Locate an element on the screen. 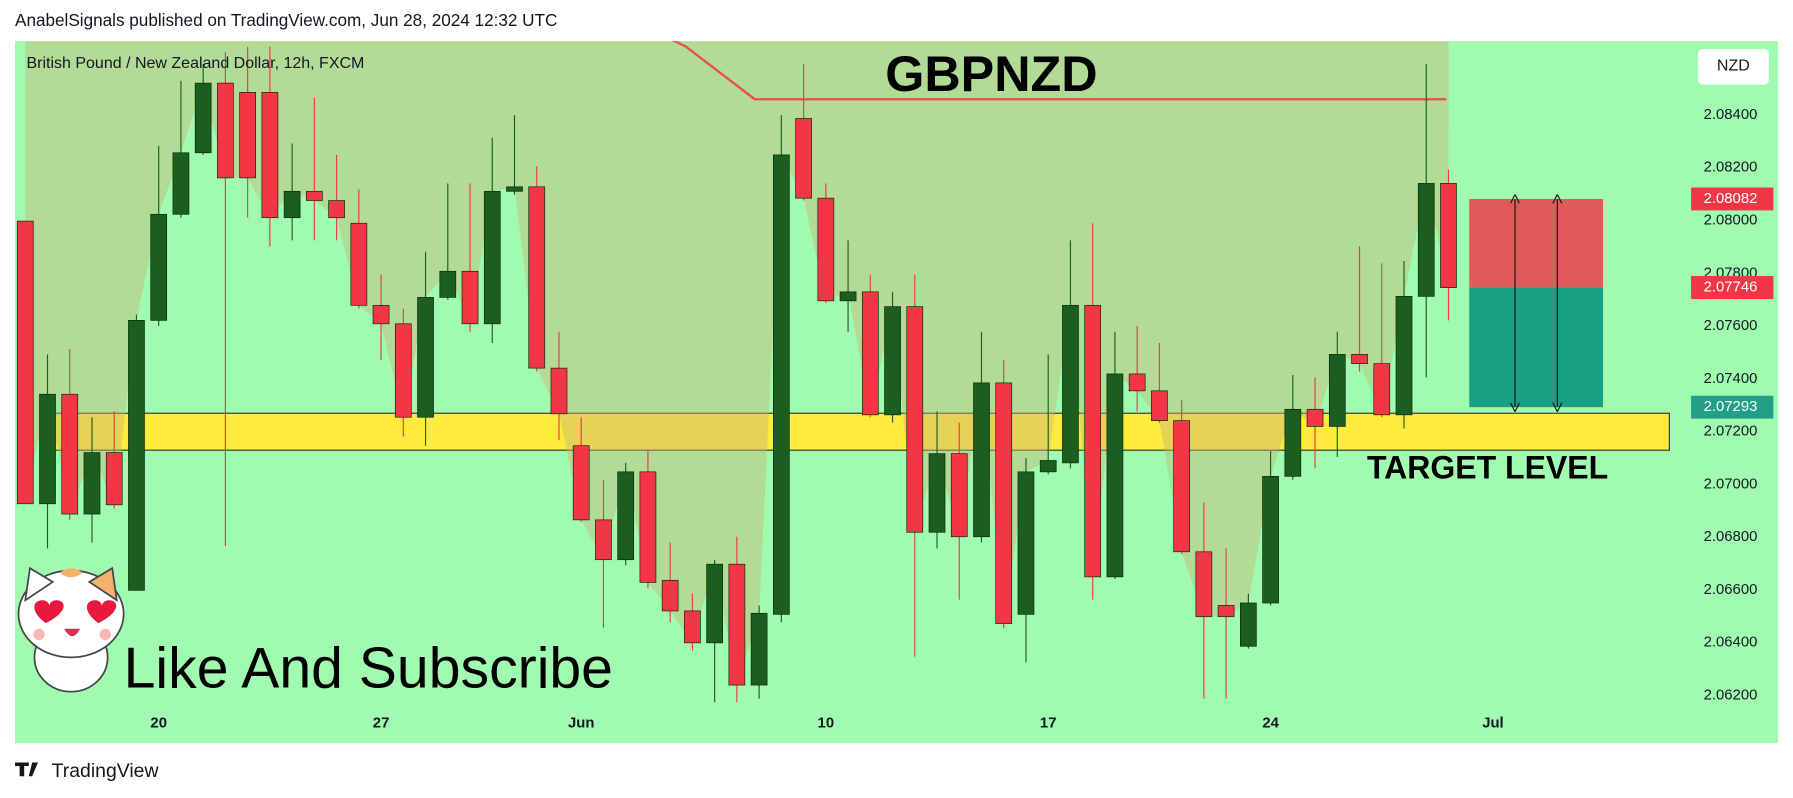  annotation-text: Like And Subscribe is located at coordinates (368, 668).